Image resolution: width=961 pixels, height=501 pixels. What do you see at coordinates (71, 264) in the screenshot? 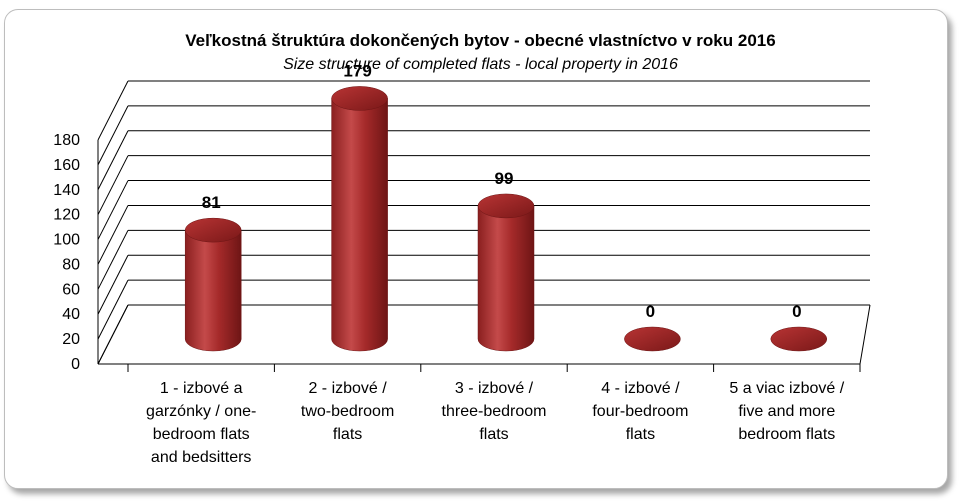
I see `y-tick-label: 80` at bounding box center [71, 264].